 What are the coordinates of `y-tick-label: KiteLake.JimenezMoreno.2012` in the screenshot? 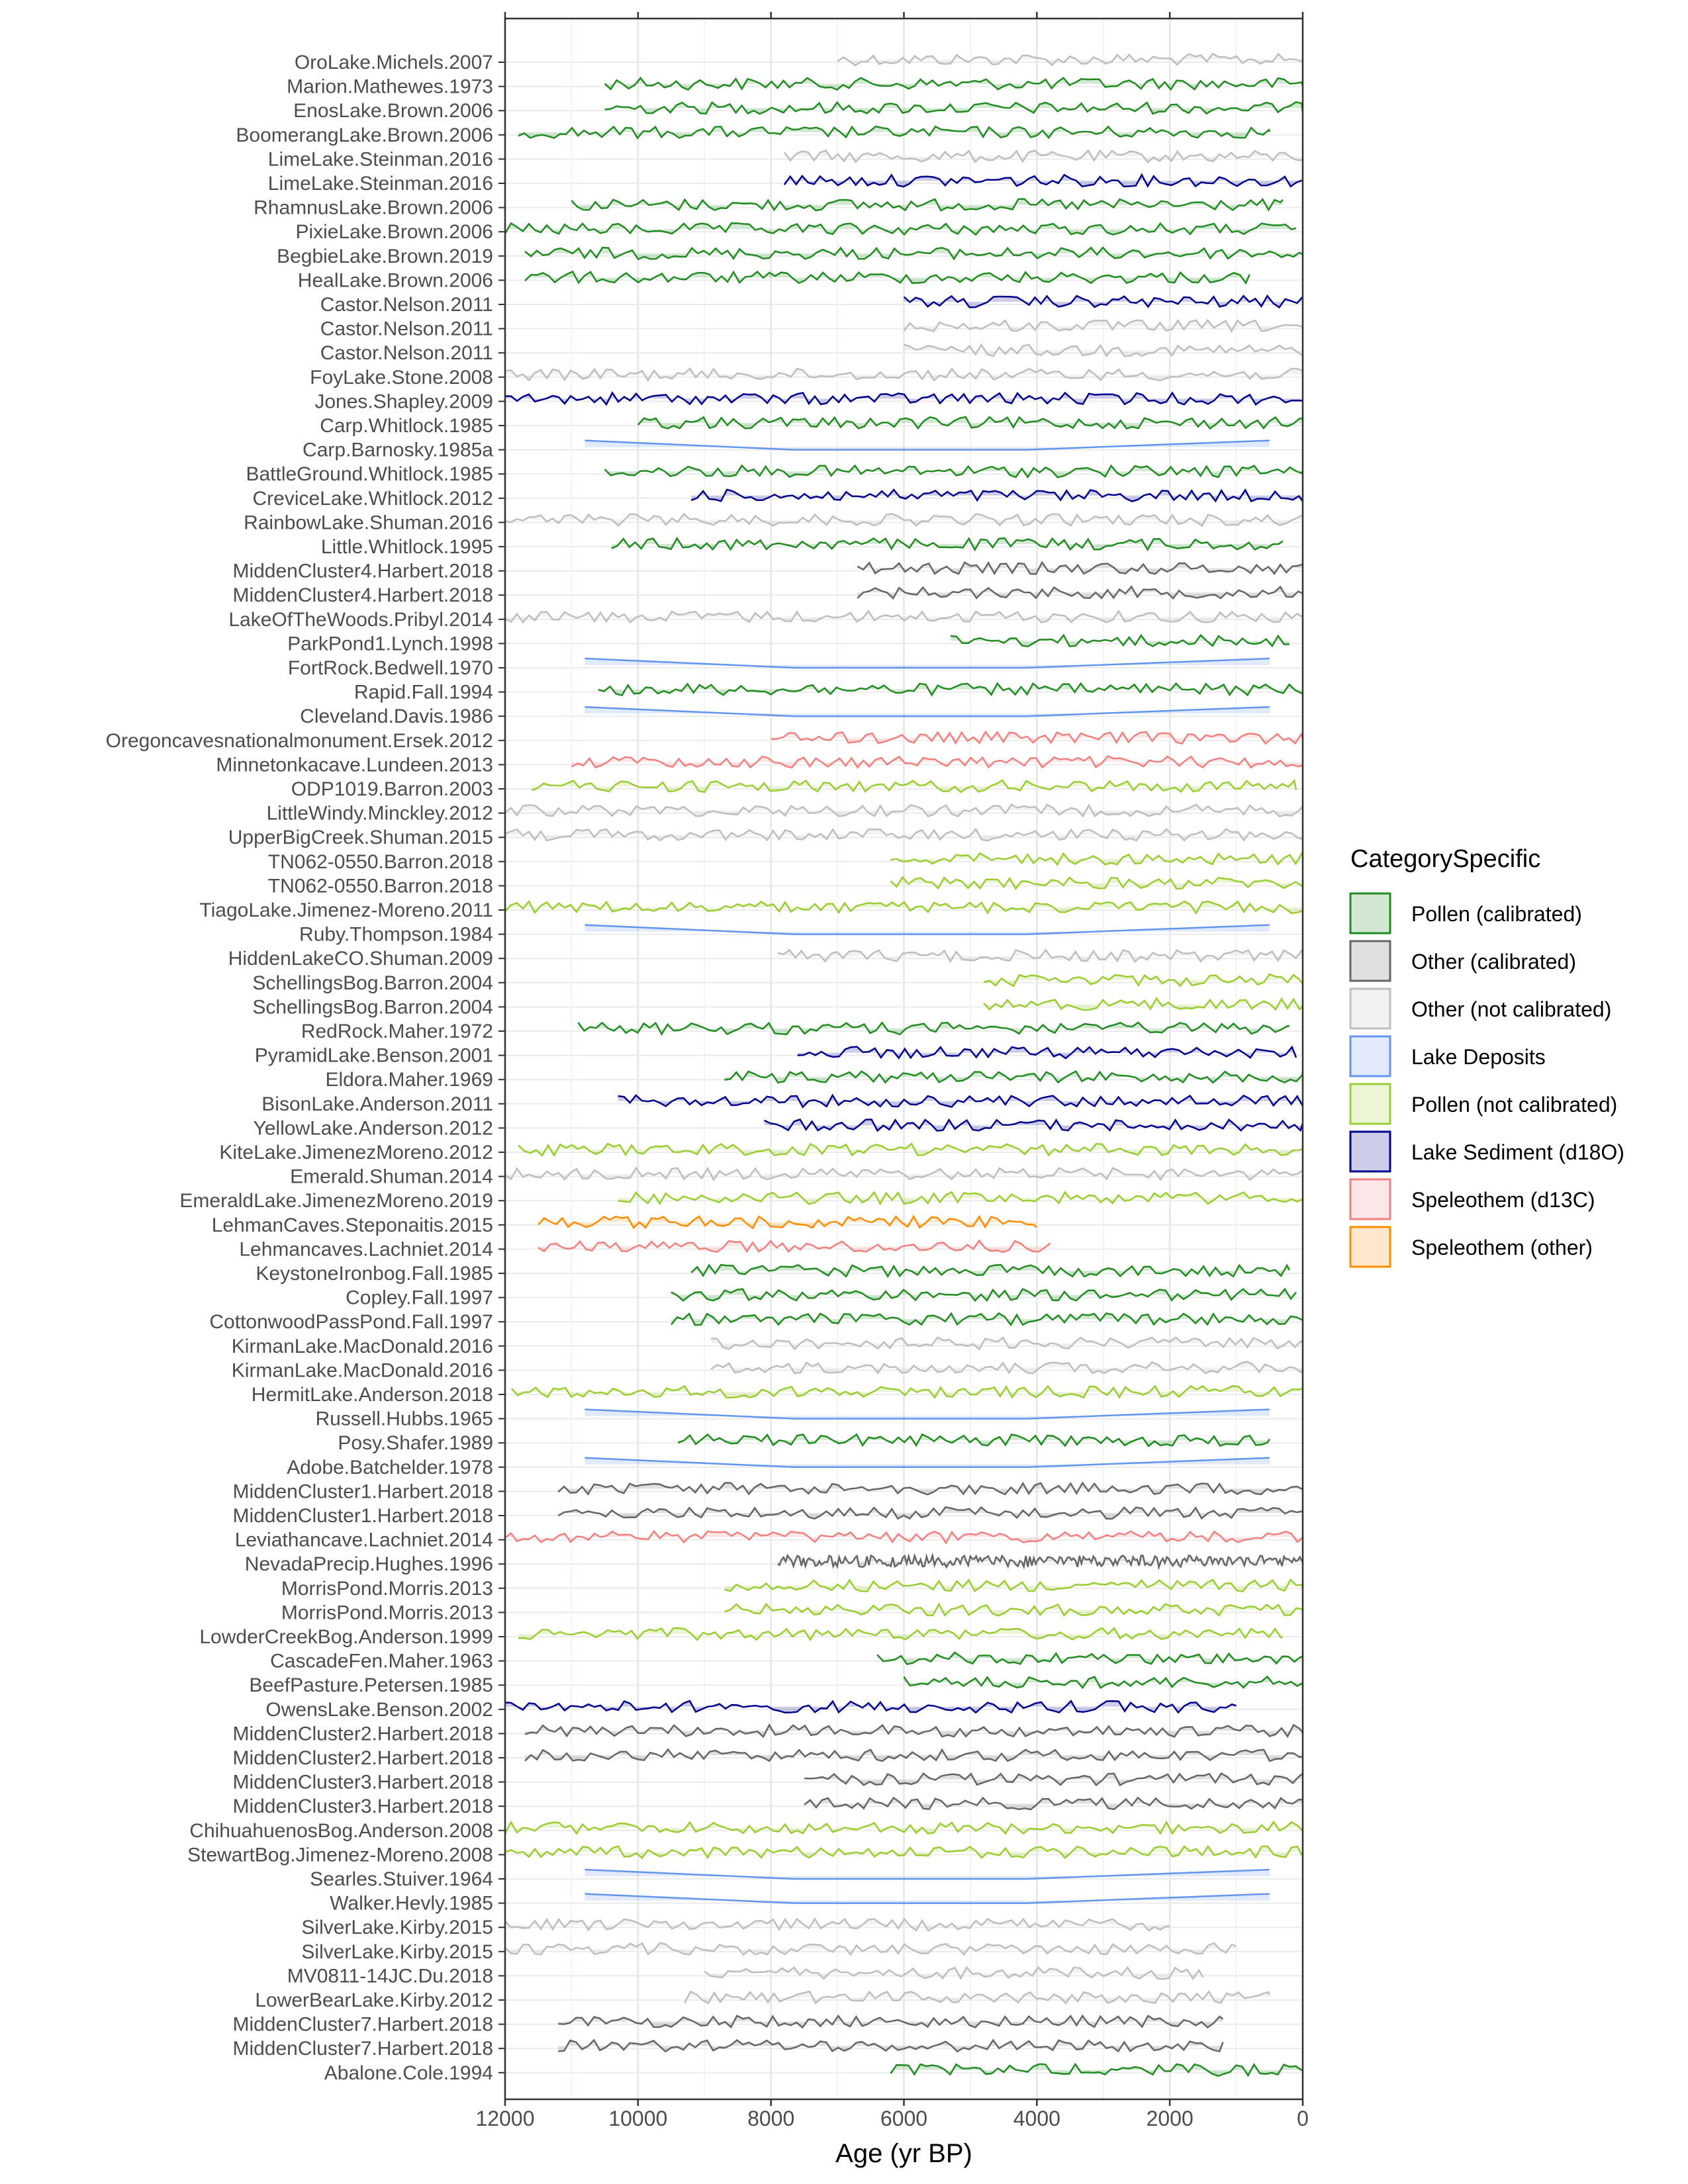 It's located at (356, 1152).